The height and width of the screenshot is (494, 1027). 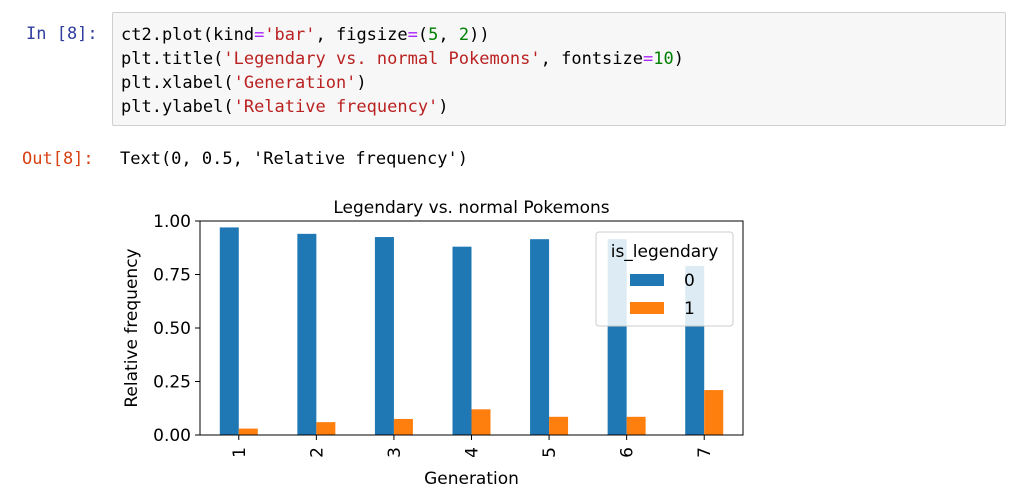 What do you see at coordinates (294, 159) in the screenshot?
I see `output-text: Text(0, 0.5, 'Relative frequency')` at bounding box center [294, 159].